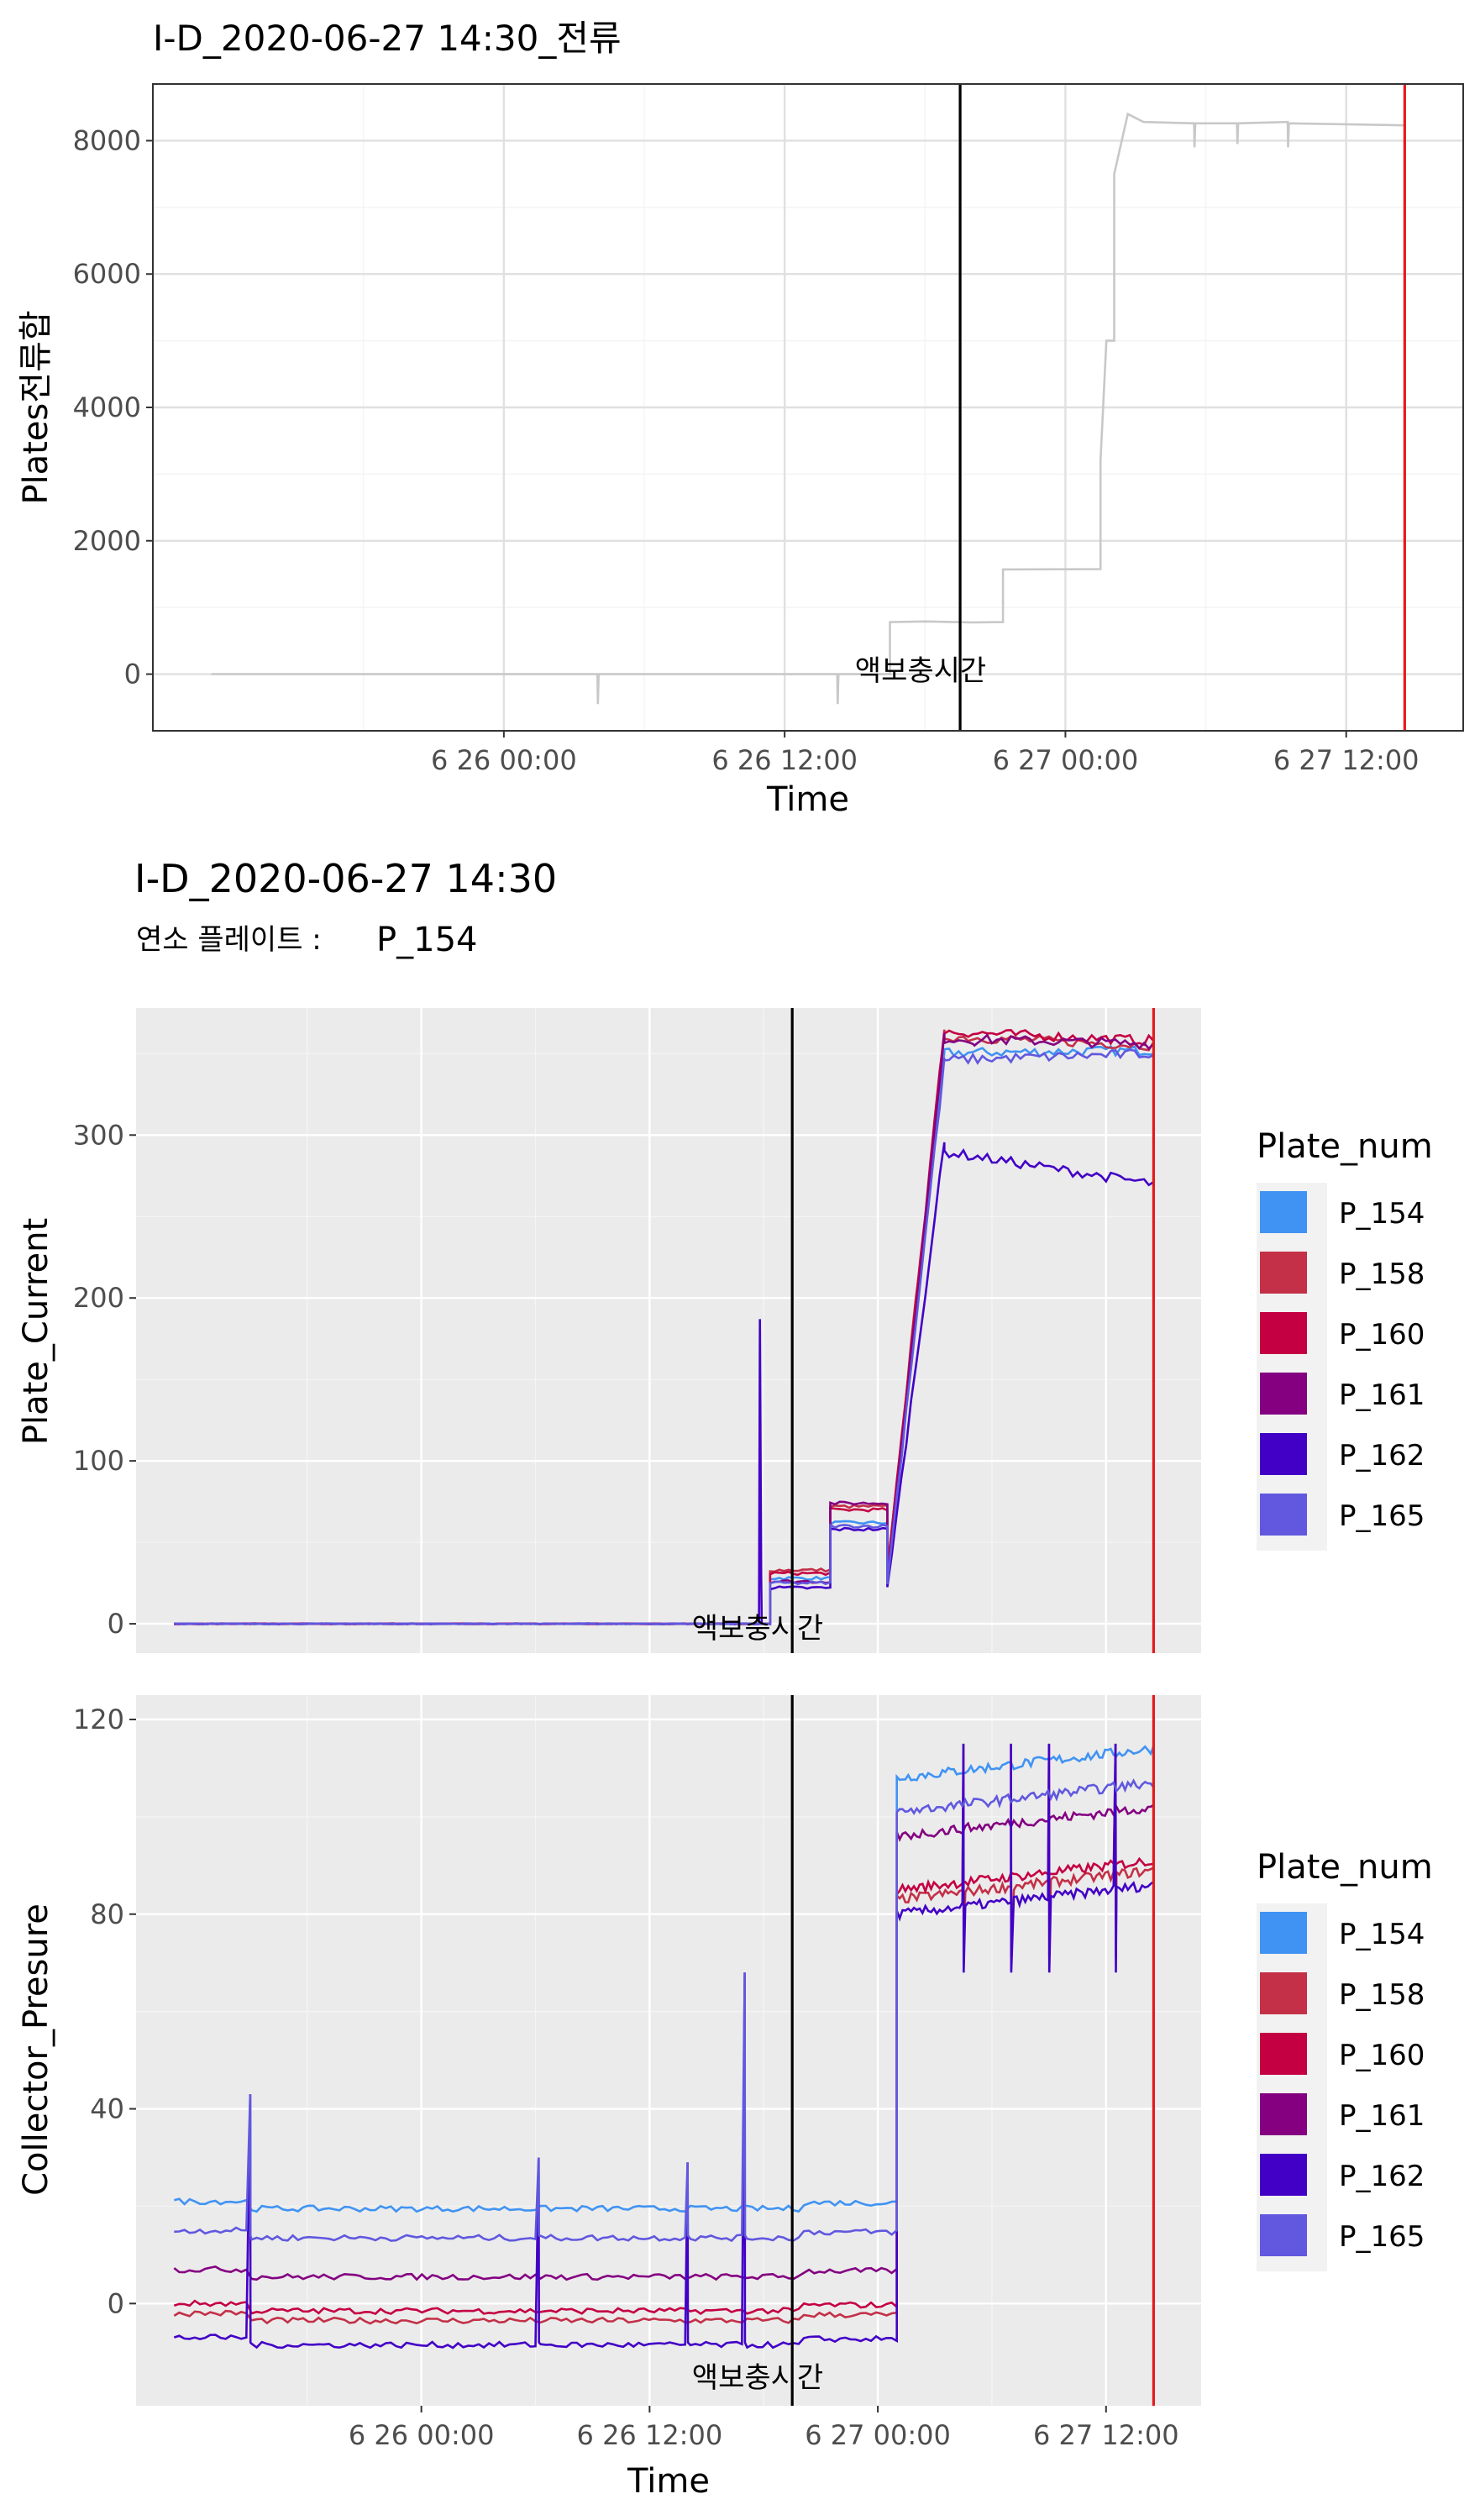  Describe the element at coordinates (36, 1331) in the screenshot. I see `chart2-y-label: Plate_Current` at that location.